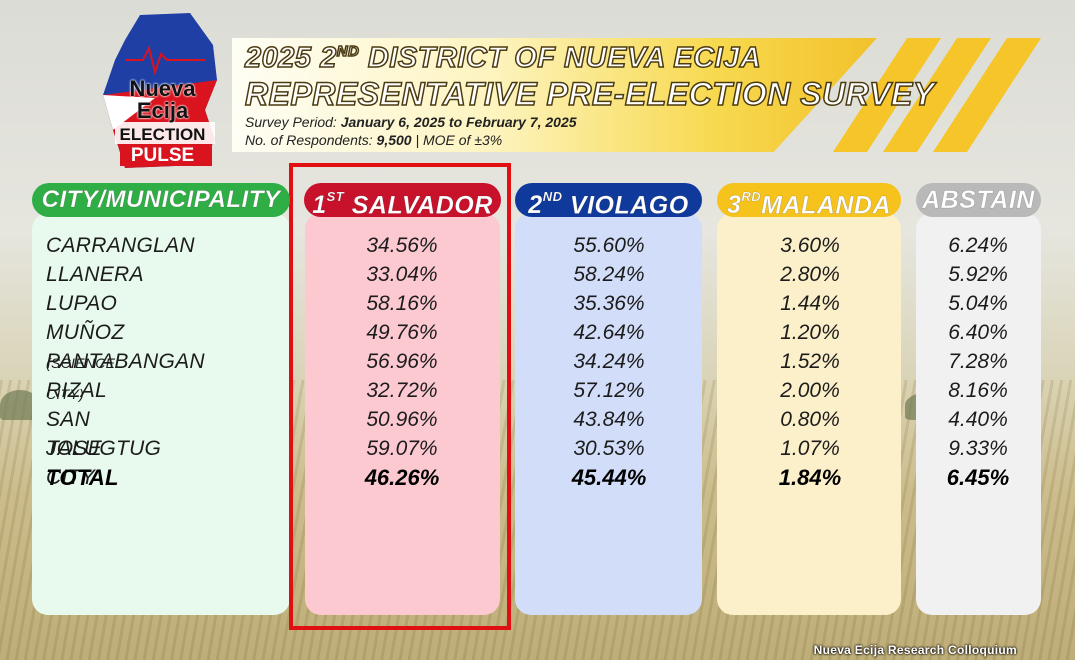  What do you see at coordinates (104, 448) in the screenshot?
I see `municipality-name: TALUGTUG` at bounding box center [104, 448].